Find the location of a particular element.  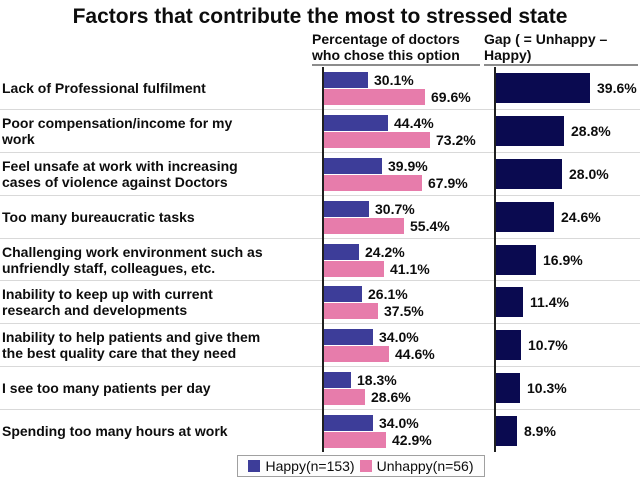

happy-value-label: 30.1% is located at coordinates (394, 80).